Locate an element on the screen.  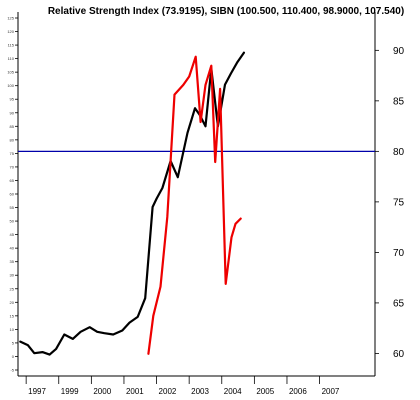
left-tick-label: 30 is located at coordinates (12, 275).